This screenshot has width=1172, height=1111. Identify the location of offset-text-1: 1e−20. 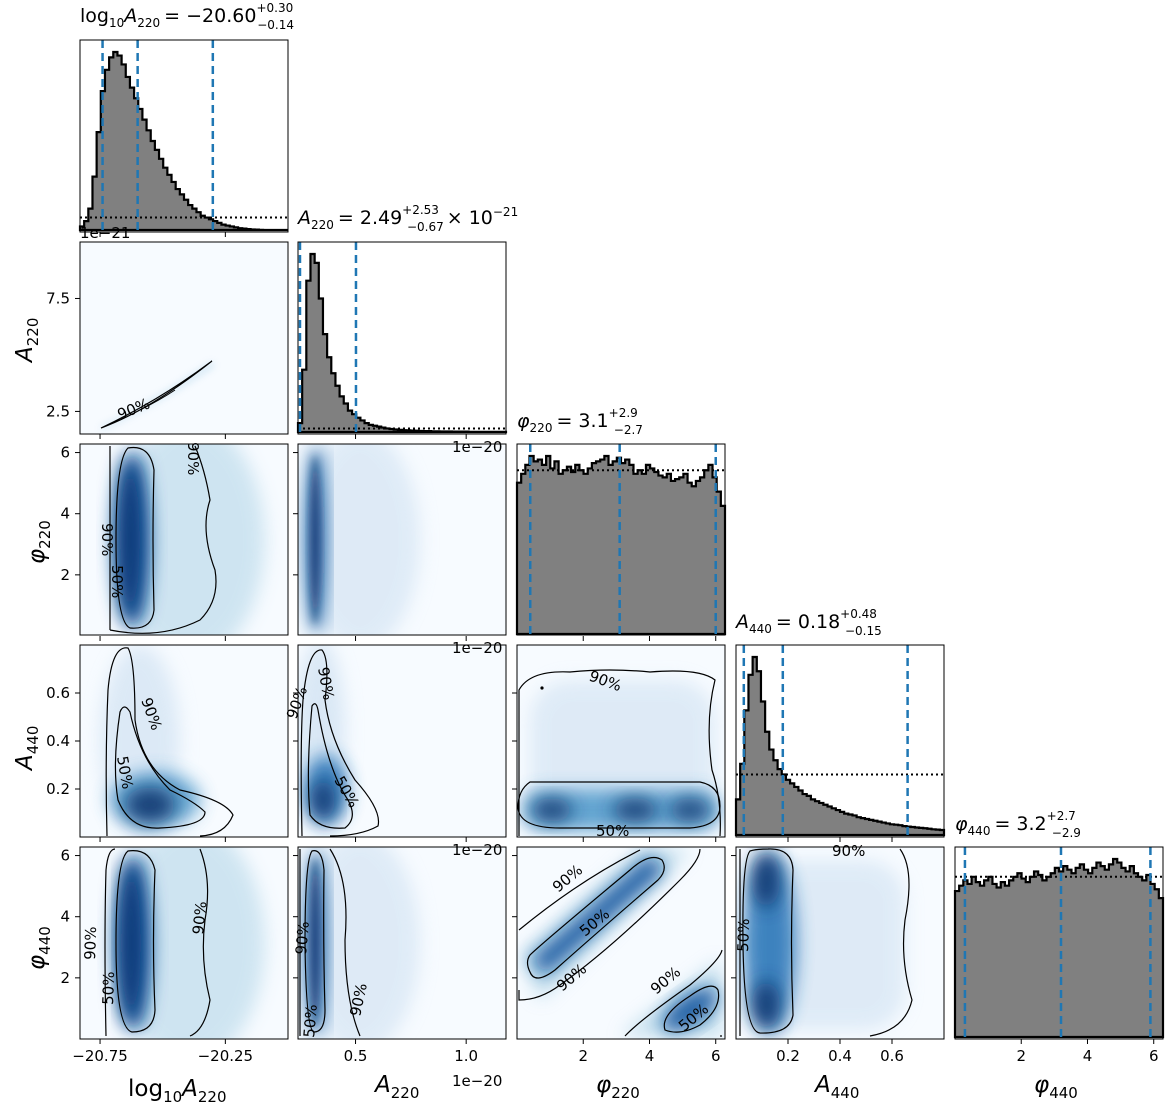
(477, 447).